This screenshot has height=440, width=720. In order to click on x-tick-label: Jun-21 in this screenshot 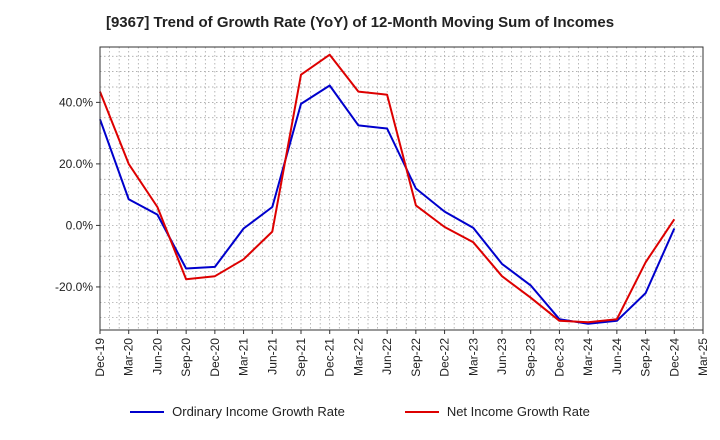, I will do `click(272, 356)`.